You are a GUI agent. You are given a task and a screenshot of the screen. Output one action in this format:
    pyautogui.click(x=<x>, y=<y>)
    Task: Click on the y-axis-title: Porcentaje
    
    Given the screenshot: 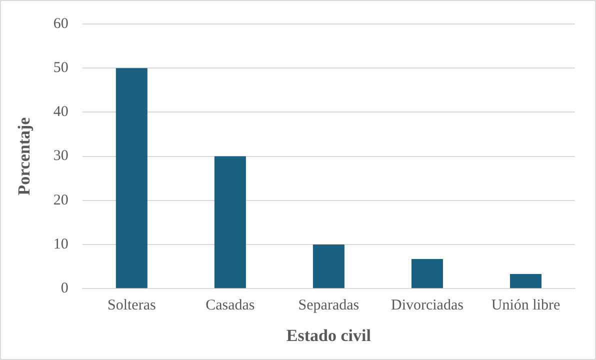 What is the action you would take?
    pyautogui.click(x=24, y=156)
    